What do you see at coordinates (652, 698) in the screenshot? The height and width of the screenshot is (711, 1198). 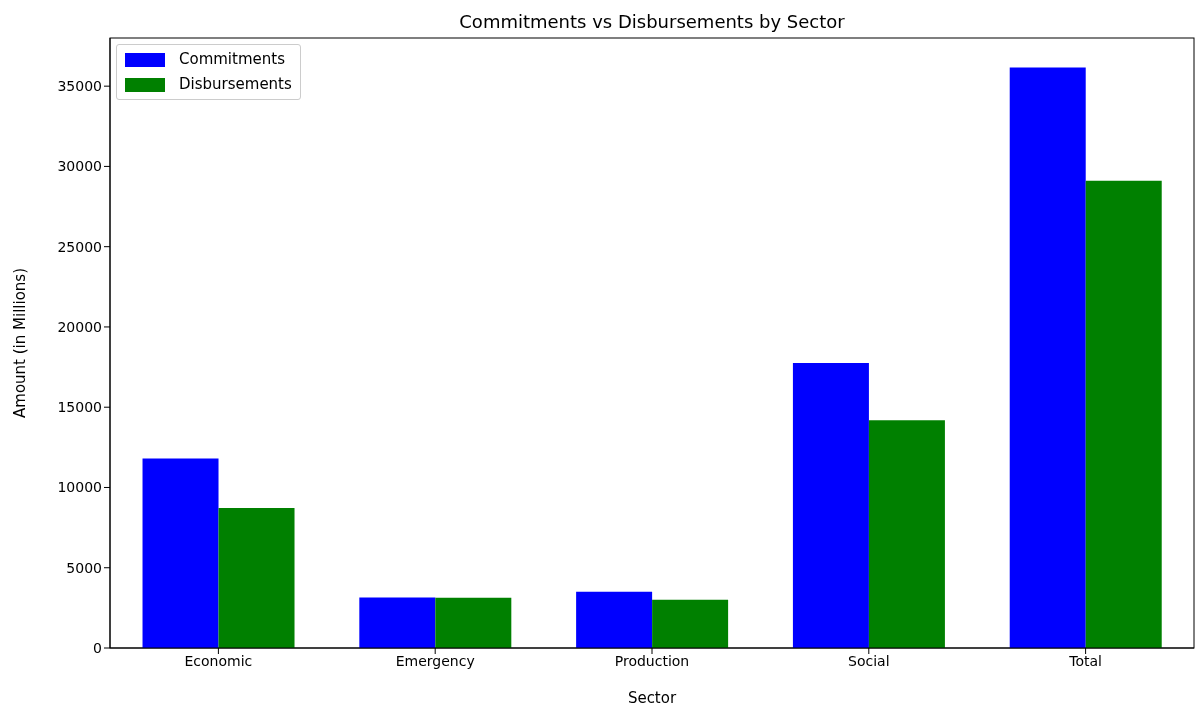 I see `x-axis-title: Sector` at bounding box center [652, 698].